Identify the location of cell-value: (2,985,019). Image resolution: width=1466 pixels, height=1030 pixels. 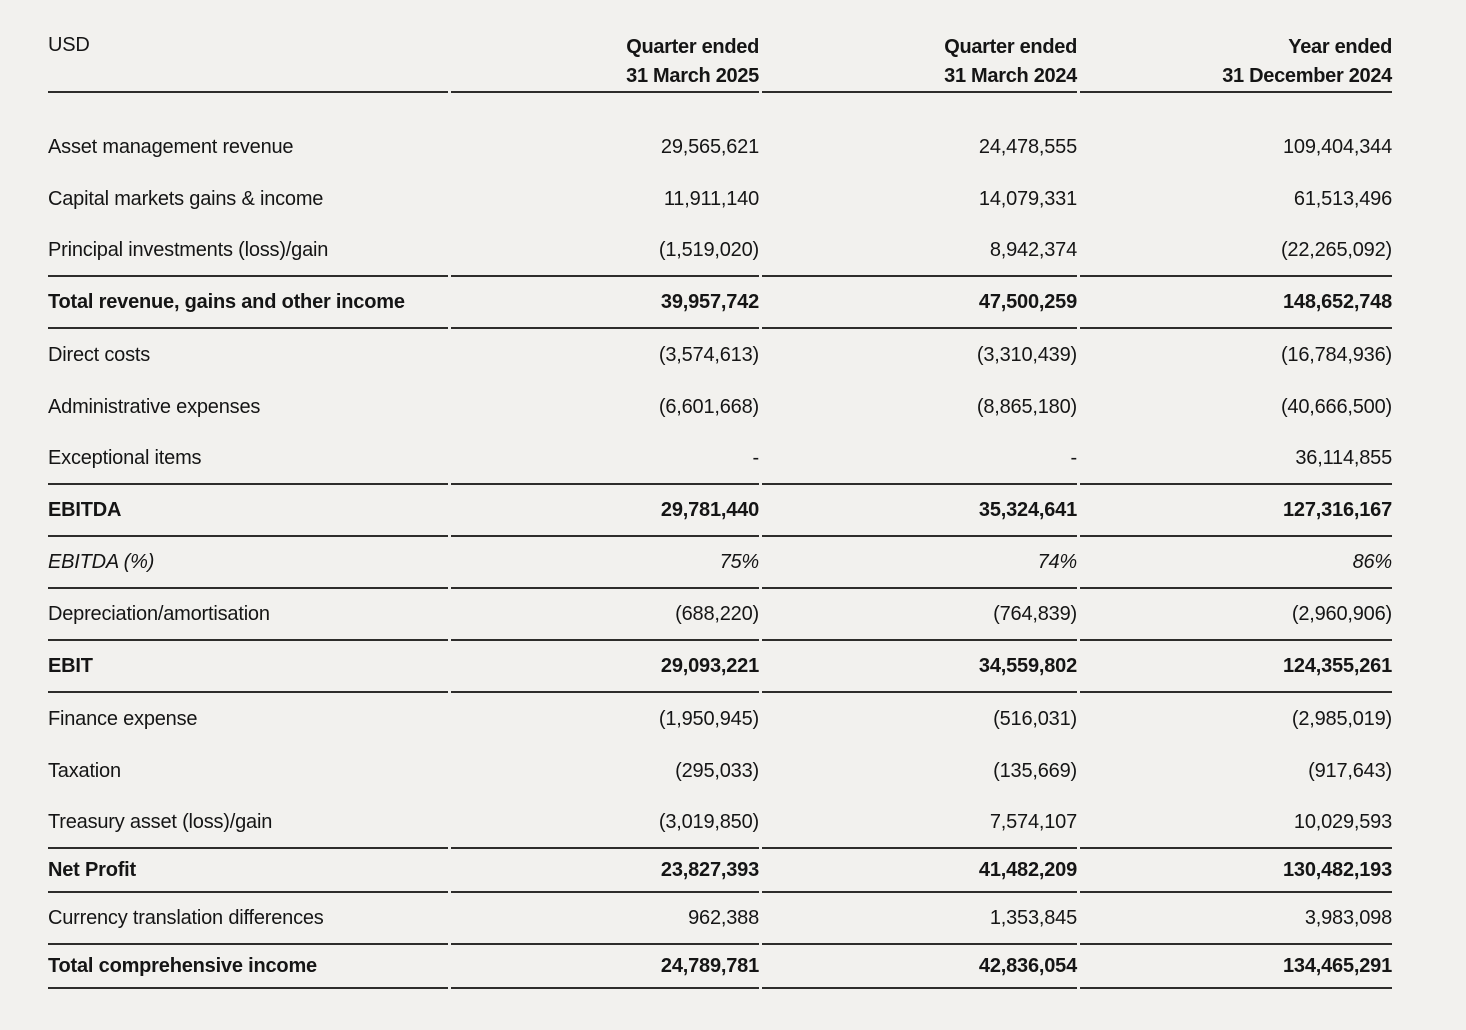
(1341, 718).